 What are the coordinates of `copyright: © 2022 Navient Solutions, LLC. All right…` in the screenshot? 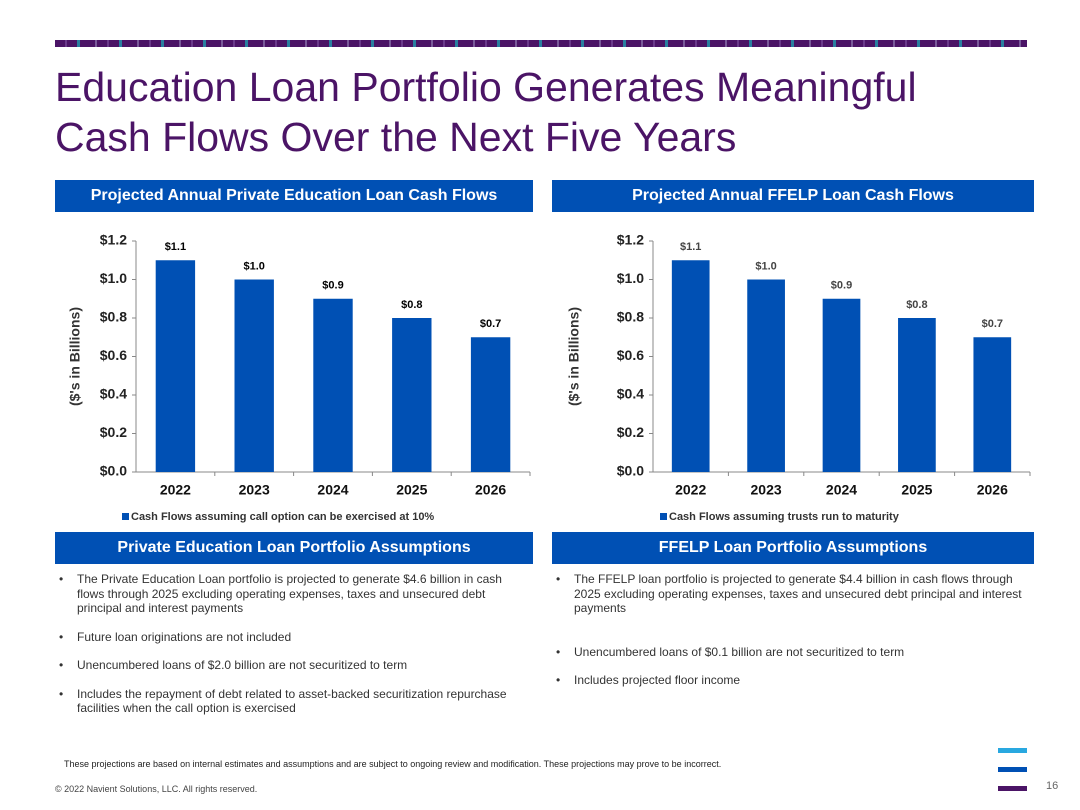 It's located at (156, 789).